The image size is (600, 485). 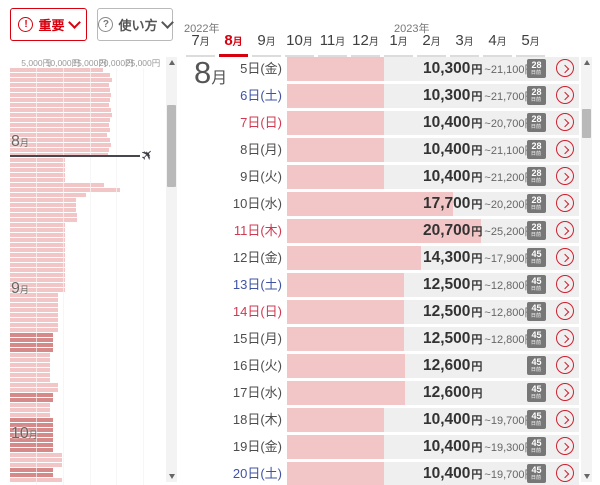 I want to click on month-tab-12: 12月, so click(x=365, y=44).